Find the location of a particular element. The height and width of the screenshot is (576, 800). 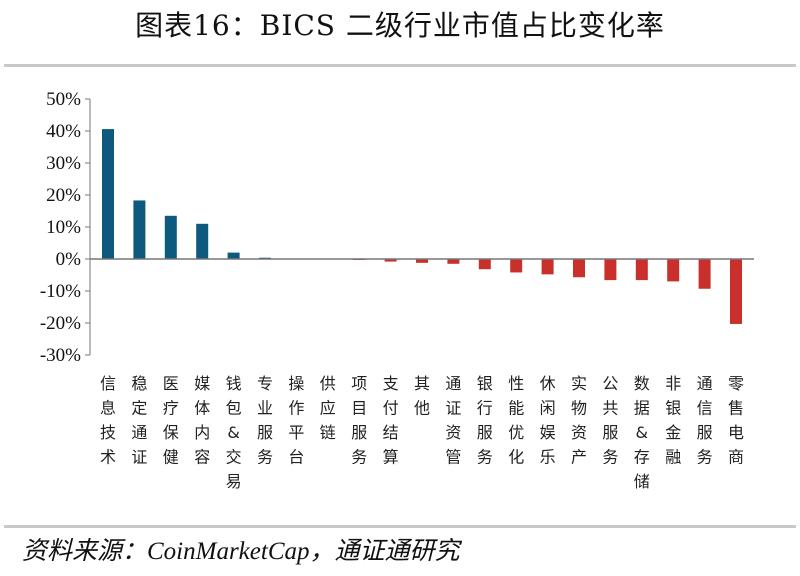

y-tick-label: 50% is located at coordinates (63, 99).